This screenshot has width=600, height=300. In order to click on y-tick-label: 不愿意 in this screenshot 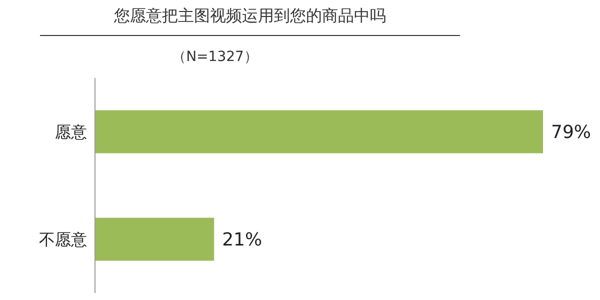, I will do `click(63, 239)`.